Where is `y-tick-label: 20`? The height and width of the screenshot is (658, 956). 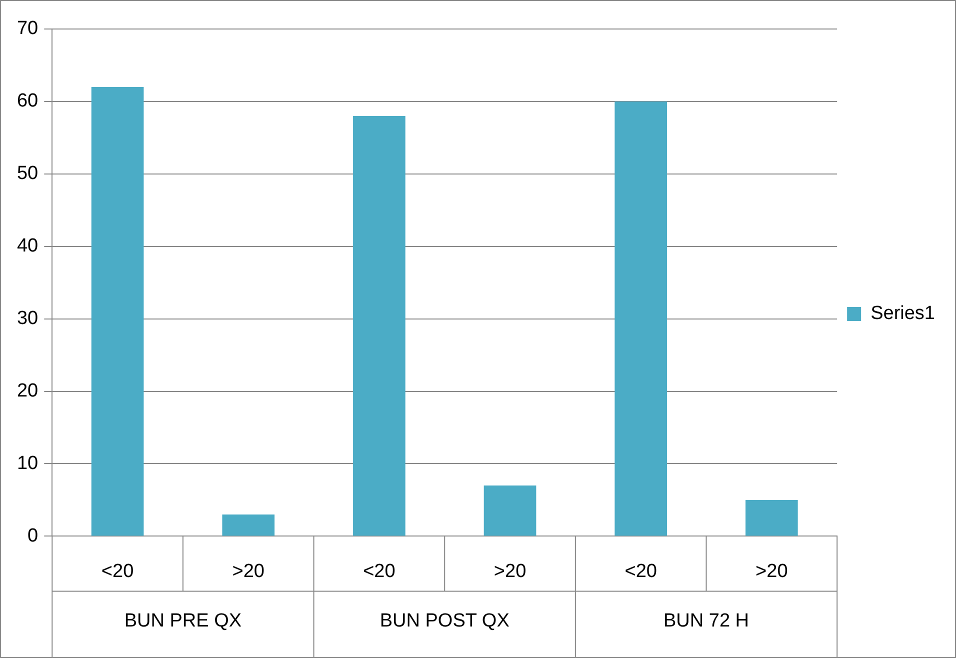 y-tick-label: 20 is located at coordinates (27, 391).